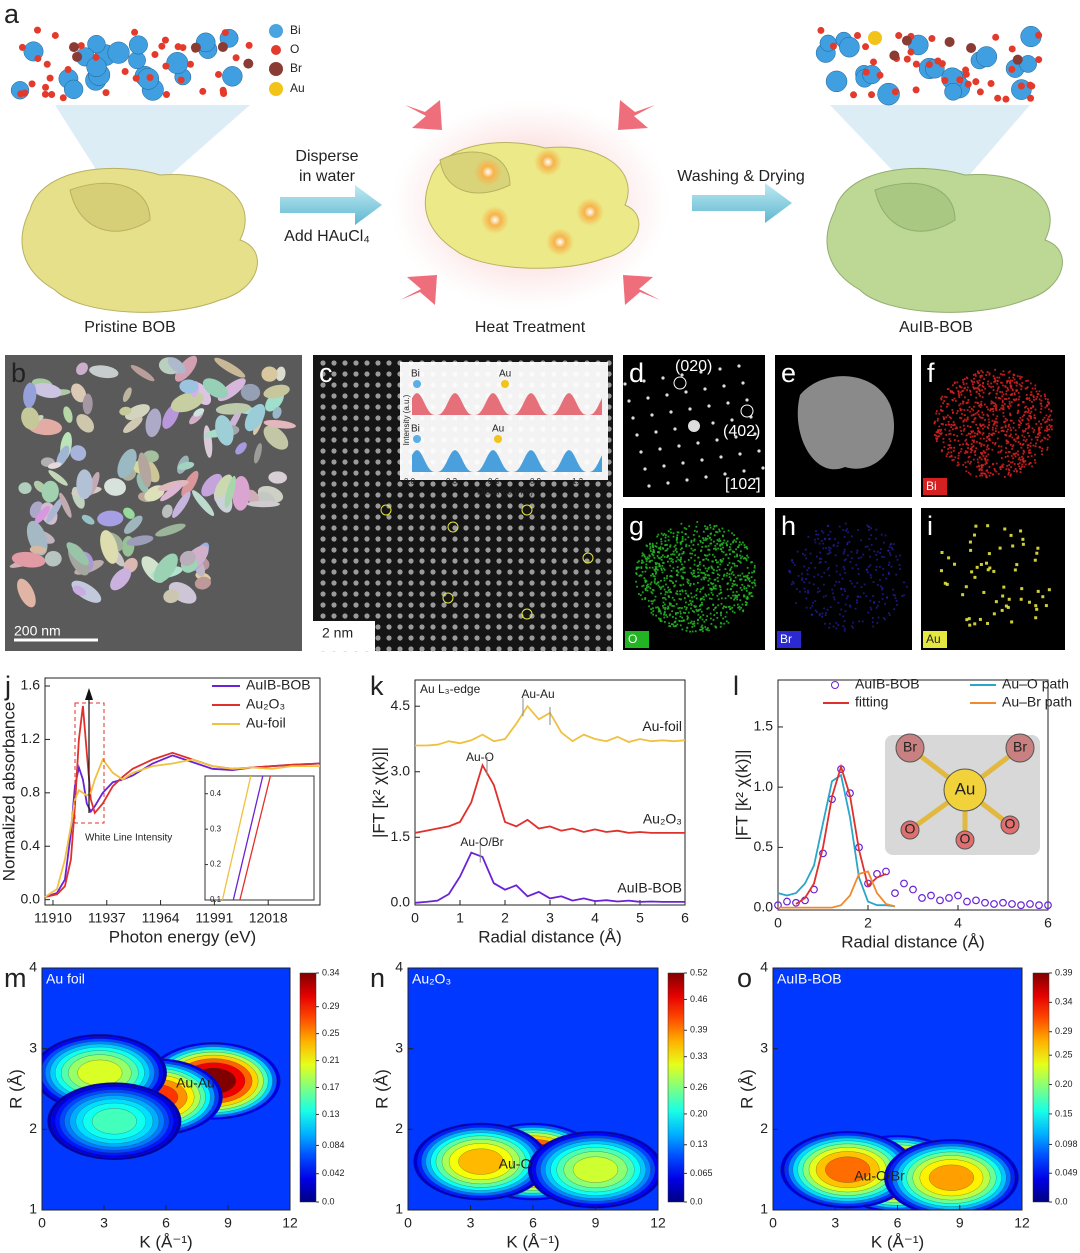 This screenshot has height=1253, width=1080. Describe the element at coordinates (515, 1163) in the screenshot. I see `peak-annotation: Au-O` at that location.